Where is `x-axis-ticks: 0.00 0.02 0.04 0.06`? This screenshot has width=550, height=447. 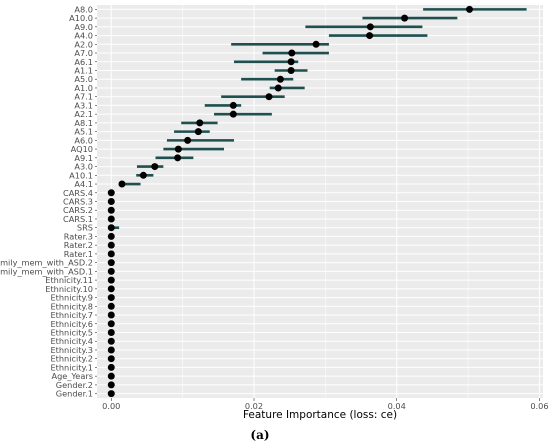 x-axis-ticks: 0.00 0.02 0.04 0.06 is located at coordinates (325, 404).